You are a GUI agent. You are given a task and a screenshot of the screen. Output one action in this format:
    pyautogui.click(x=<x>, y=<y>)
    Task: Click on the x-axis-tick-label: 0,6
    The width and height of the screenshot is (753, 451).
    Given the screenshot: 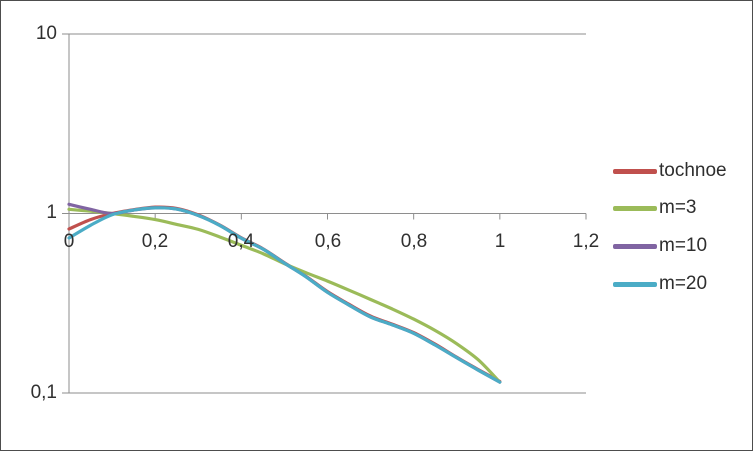 What is the action you would take?
    pyautogui.click(x=328, y=241)
    